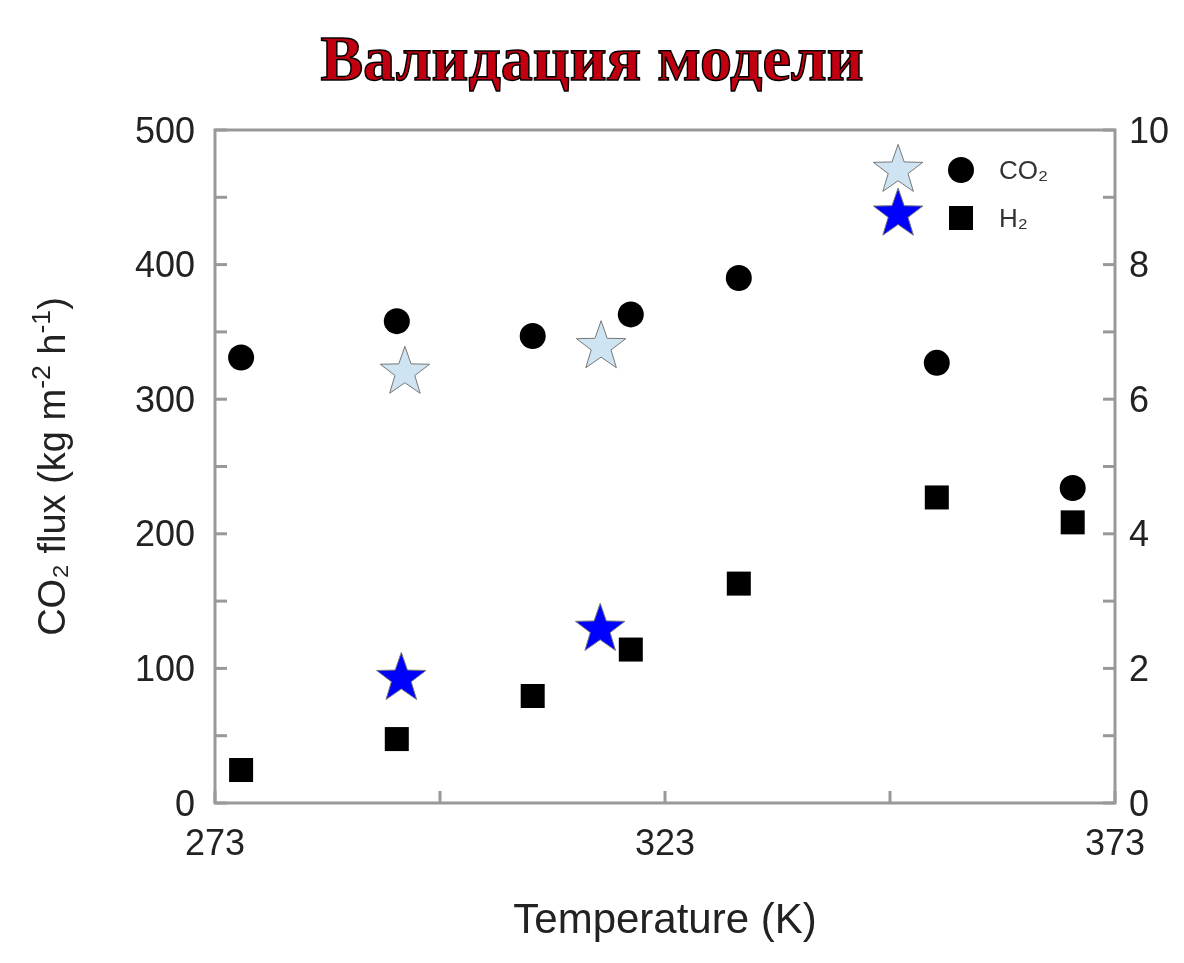 This screenshot has width=1184, height=963. What do you see at coordinates (1024, 170) in the screenshot?
I see `legend-label: CO₂` at bounding box center [1024, 170].